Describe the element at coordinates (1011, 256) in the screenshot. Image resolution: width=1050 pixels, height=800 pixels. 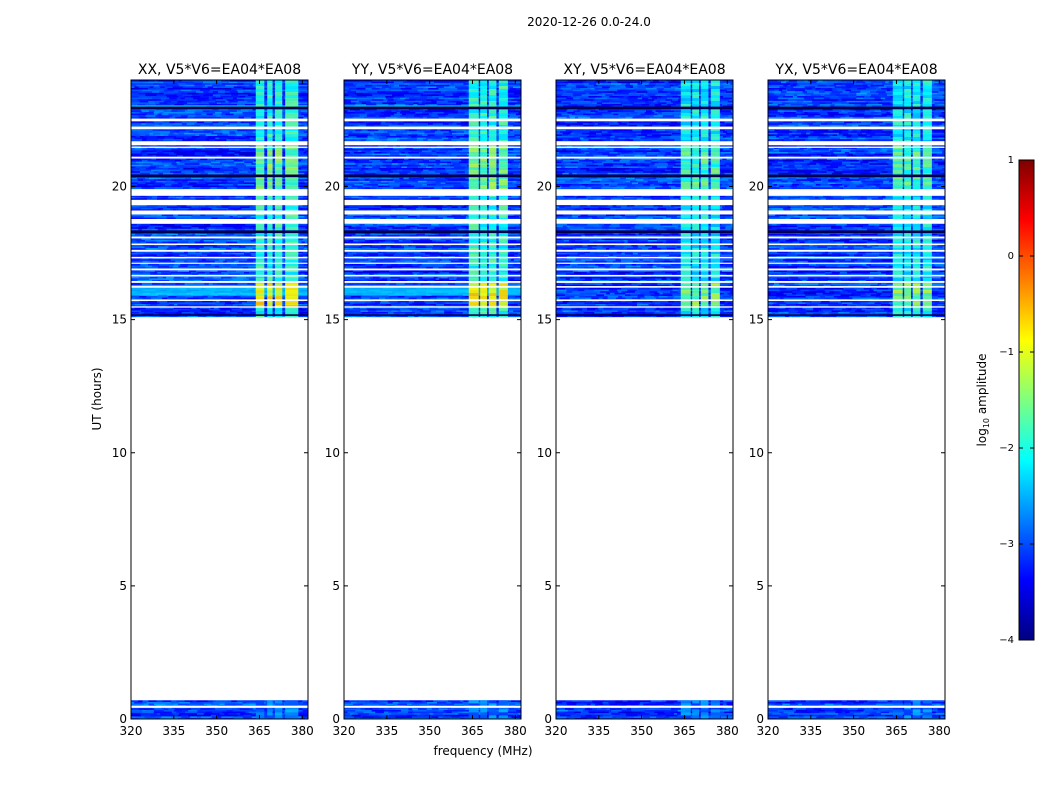
I see `colorbar-tick-label: 0` at that location.